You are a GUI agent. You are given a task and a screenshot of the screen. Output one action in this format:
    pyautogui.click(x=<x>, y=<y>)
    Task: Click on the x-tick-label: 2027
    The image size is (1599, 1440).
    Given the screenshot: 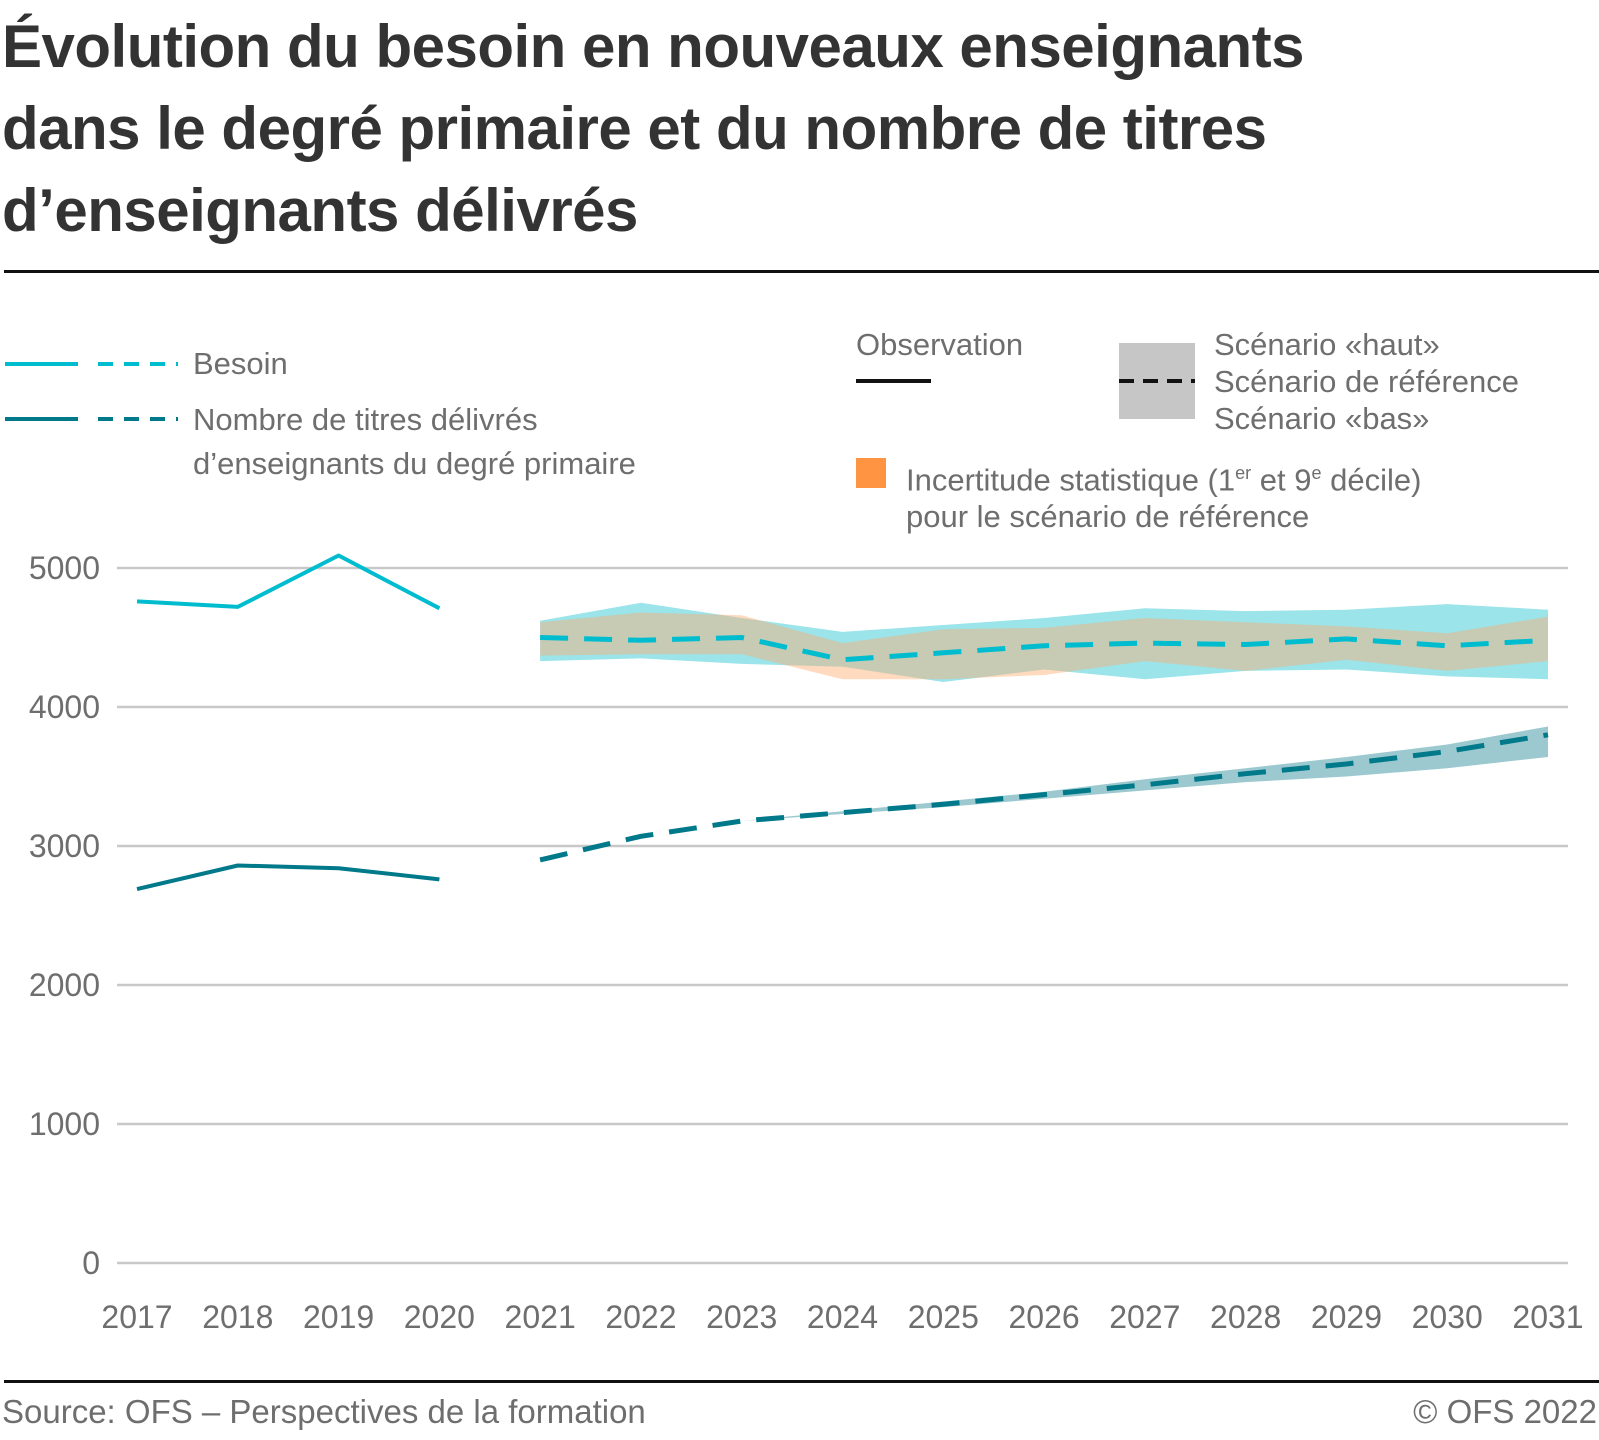 What is the action you would take?
    pyautogui.click(x=1144, y=1317)
    